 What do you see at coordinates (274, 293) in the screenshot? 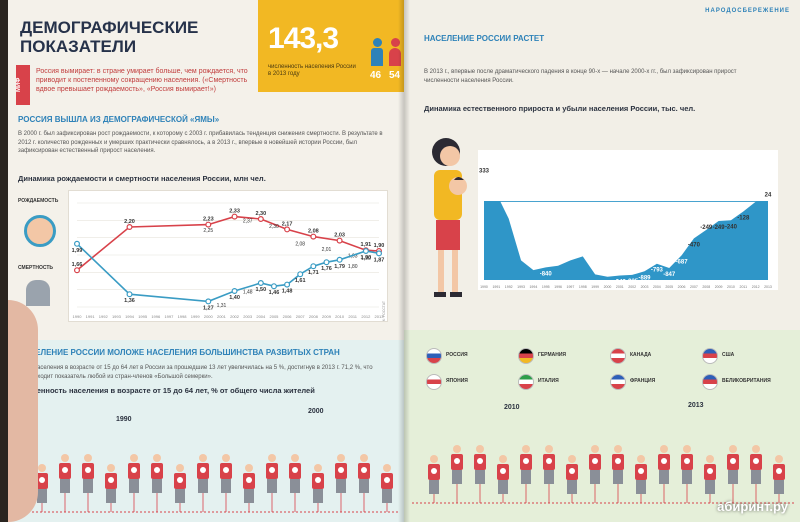
I see `data-label: 1,46` at bounding box center [274, 293].